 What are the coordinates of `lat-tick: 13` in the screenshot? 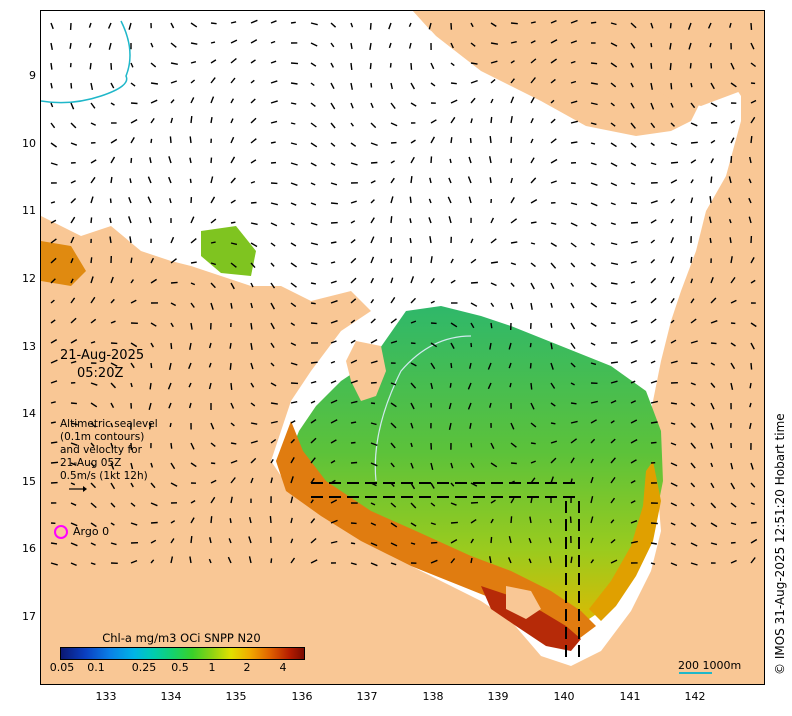 It's located at (29, 346).